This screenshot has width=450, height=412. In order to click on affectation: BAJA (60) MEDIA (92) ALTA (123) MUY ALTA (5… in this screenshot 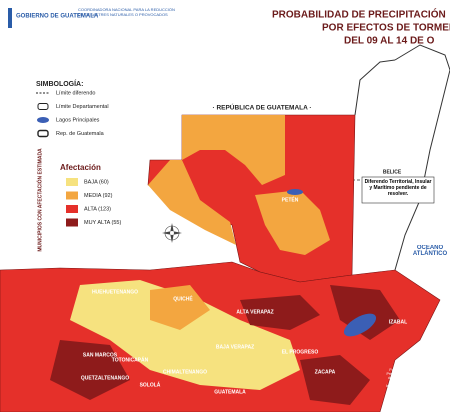, I will do `click(93, 202)`.